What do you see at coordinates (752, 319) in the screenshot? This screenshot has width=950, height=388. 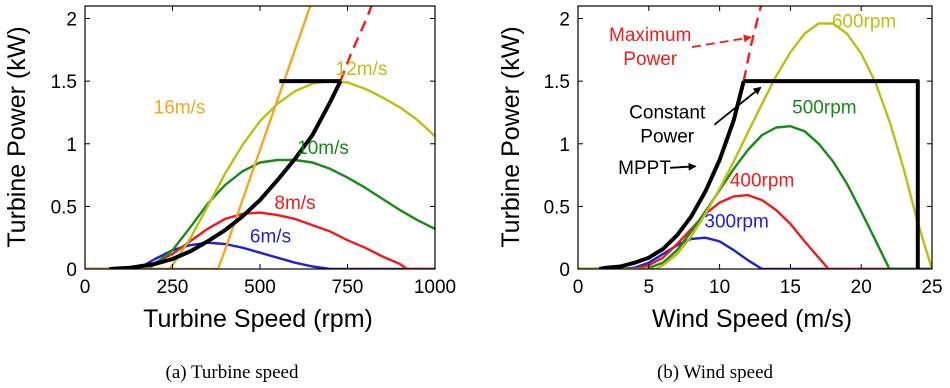 I see `x-axis-label-b: Wind Speed (m/s)` at bounding box center [752, 319].